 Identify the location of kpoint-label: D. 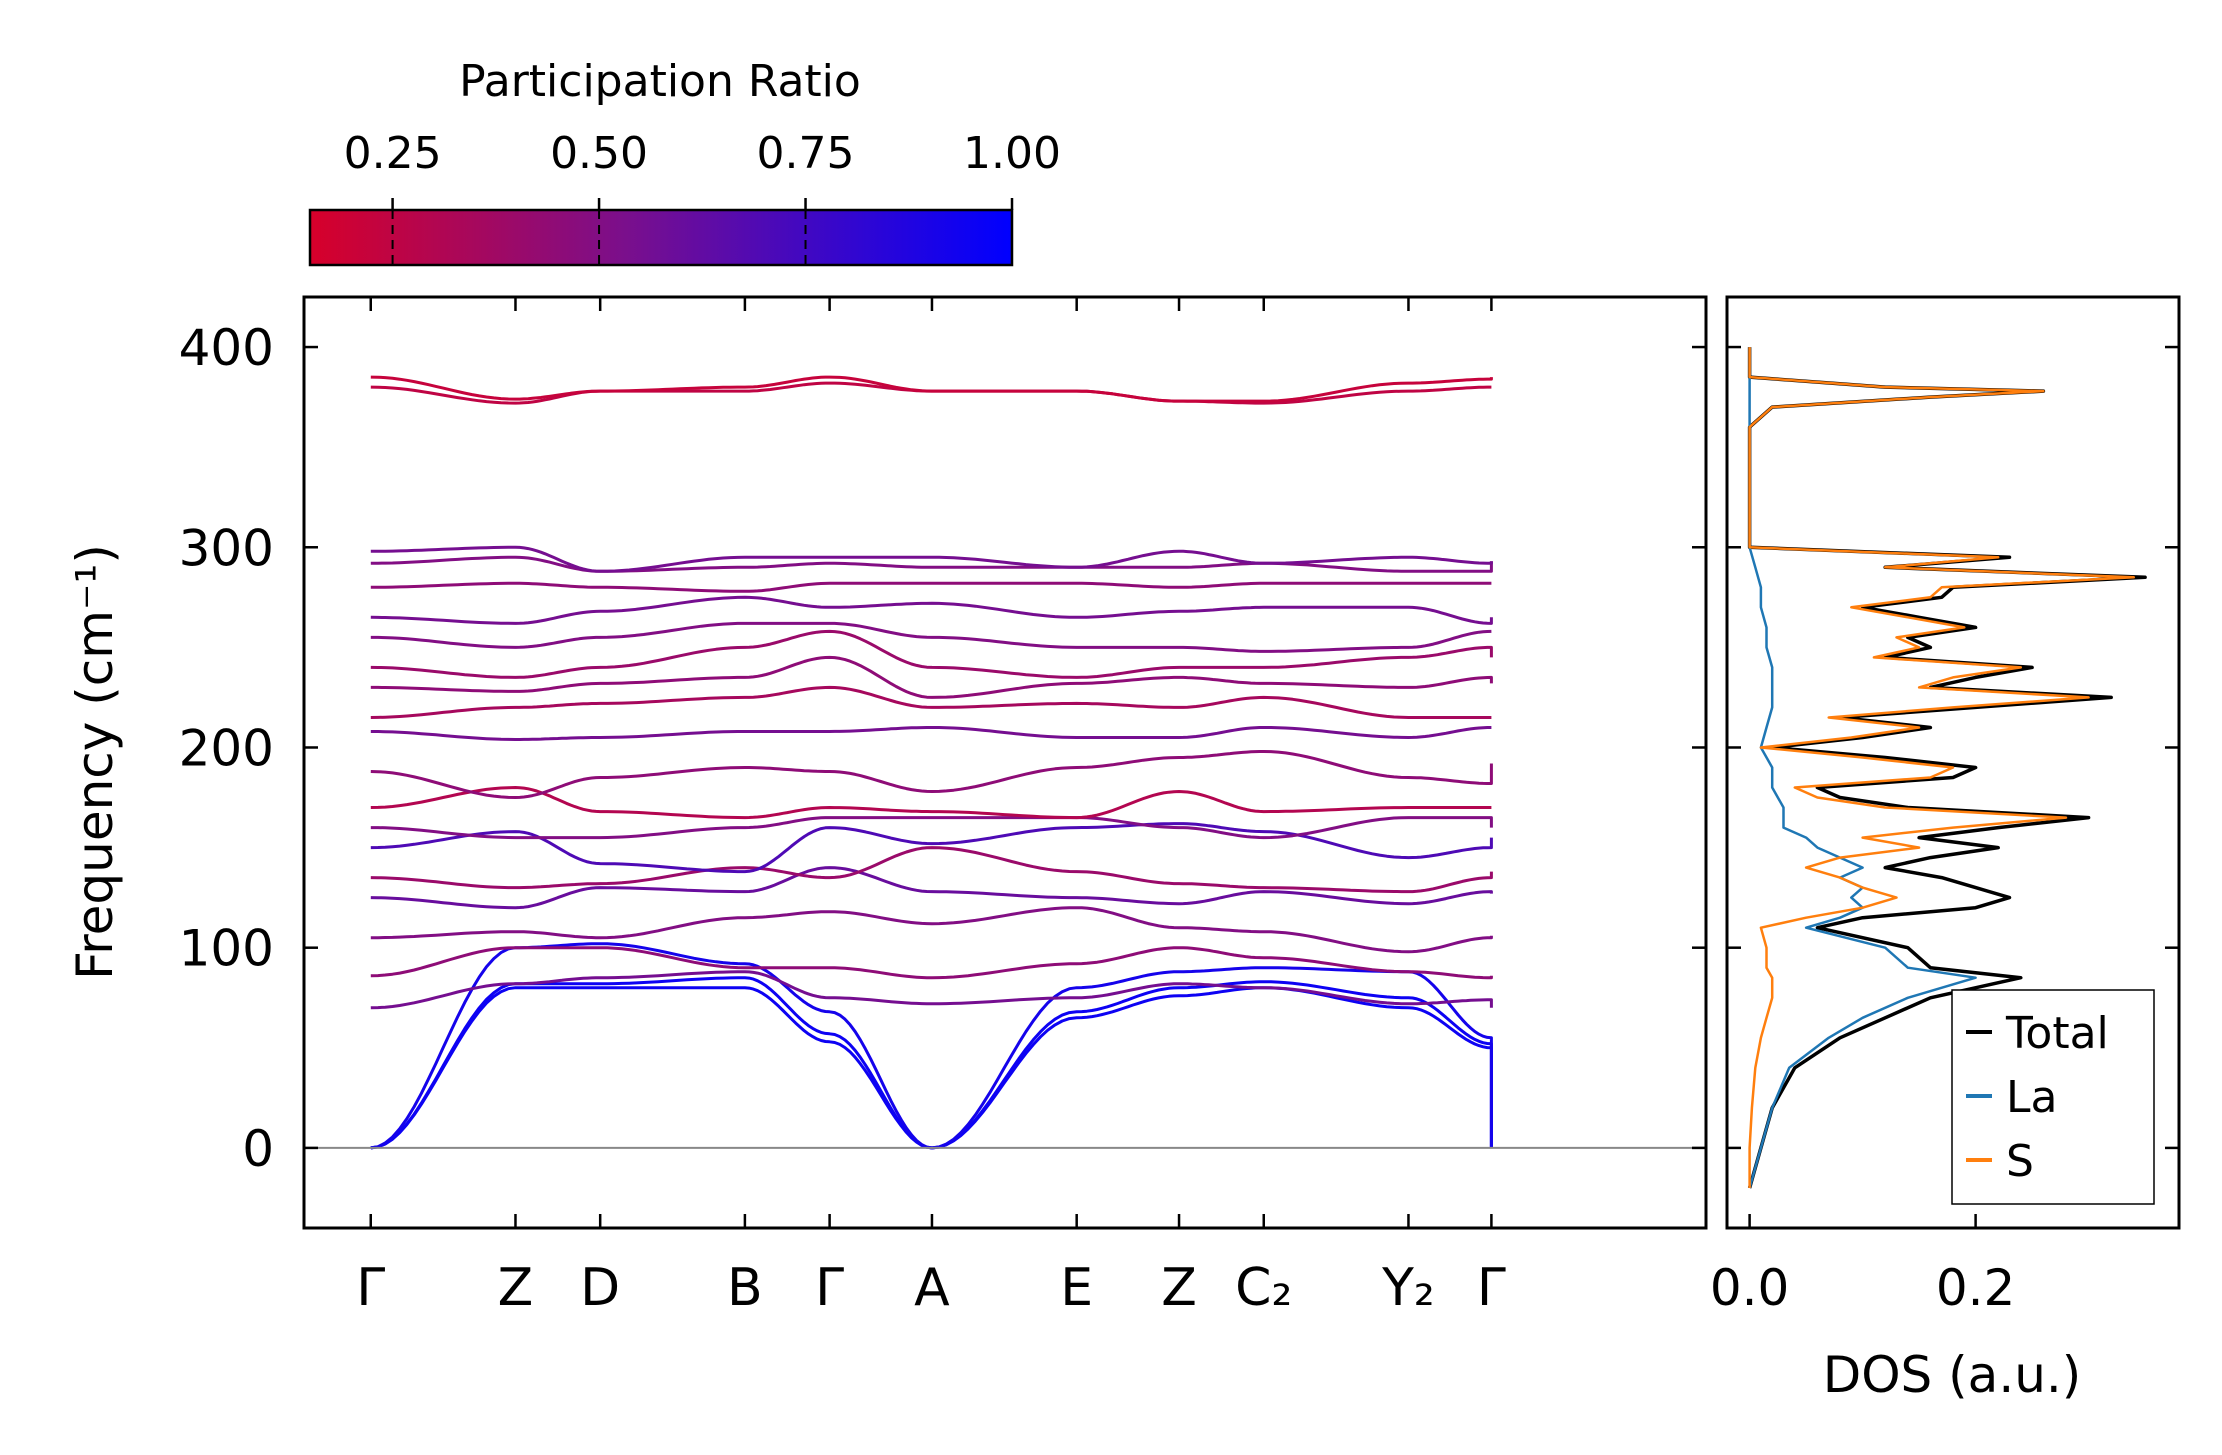
(600, 1288).